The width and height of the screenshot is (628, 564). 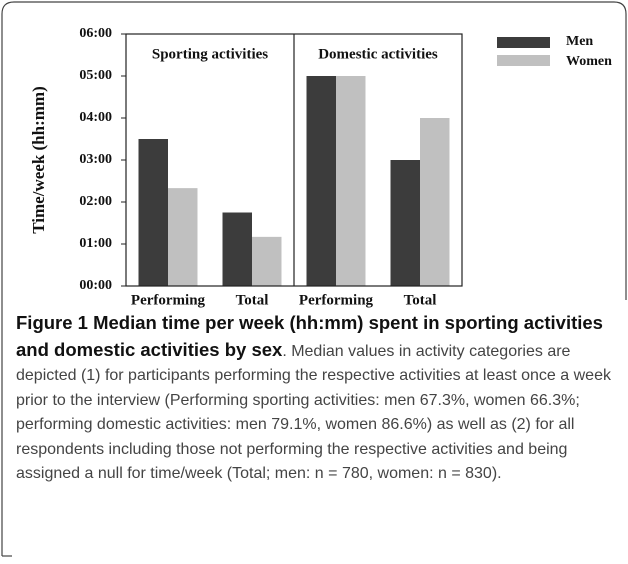 What do you see at coordinates (95, 33) in the screenshot?
I see `y-tick-label: 06:00` at bounding box center [95, 33].